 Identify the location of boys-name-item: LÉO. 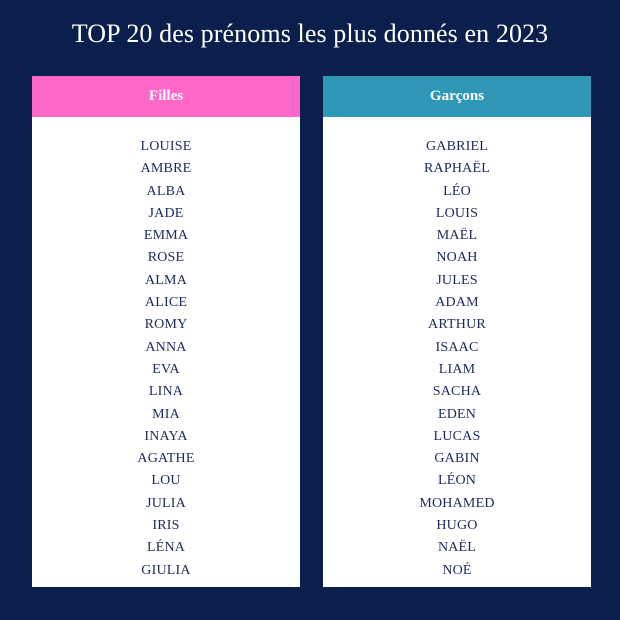
(457, 191).